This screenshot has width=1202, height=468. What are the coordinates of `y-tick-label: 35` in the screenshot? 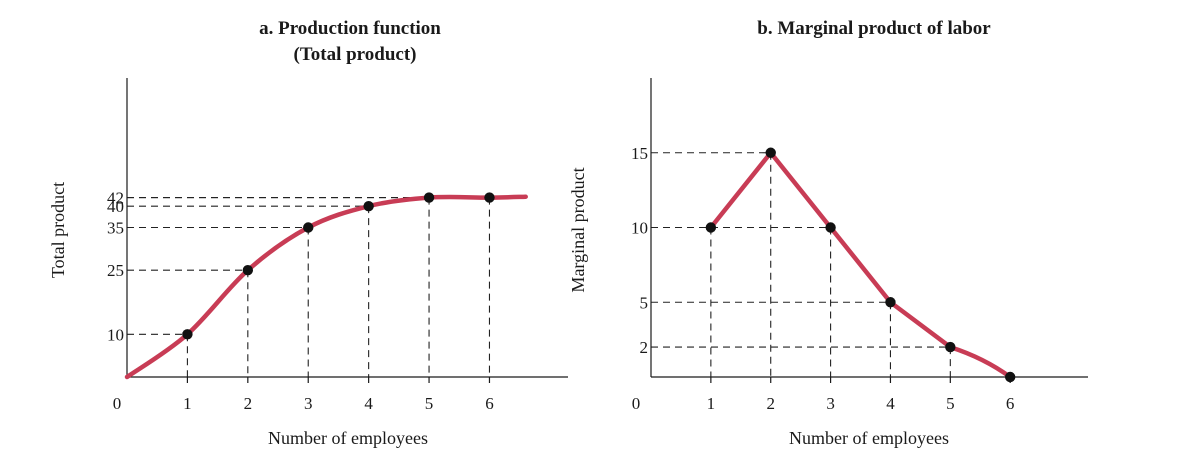 It's located at (115, 228).